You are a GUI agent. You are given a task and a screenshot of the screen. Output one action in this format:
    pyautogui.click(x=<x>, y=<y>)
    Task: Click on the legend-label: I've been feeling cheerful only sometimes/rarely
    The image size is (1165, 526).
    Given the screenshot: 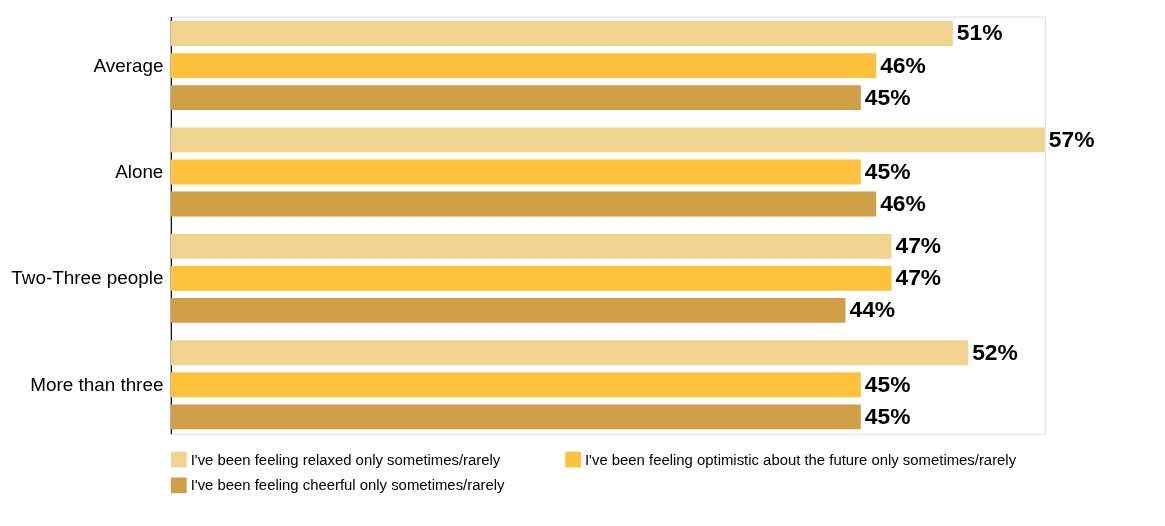 What is the action you would take?
    pyautogui.click(x=347, y=485)
    